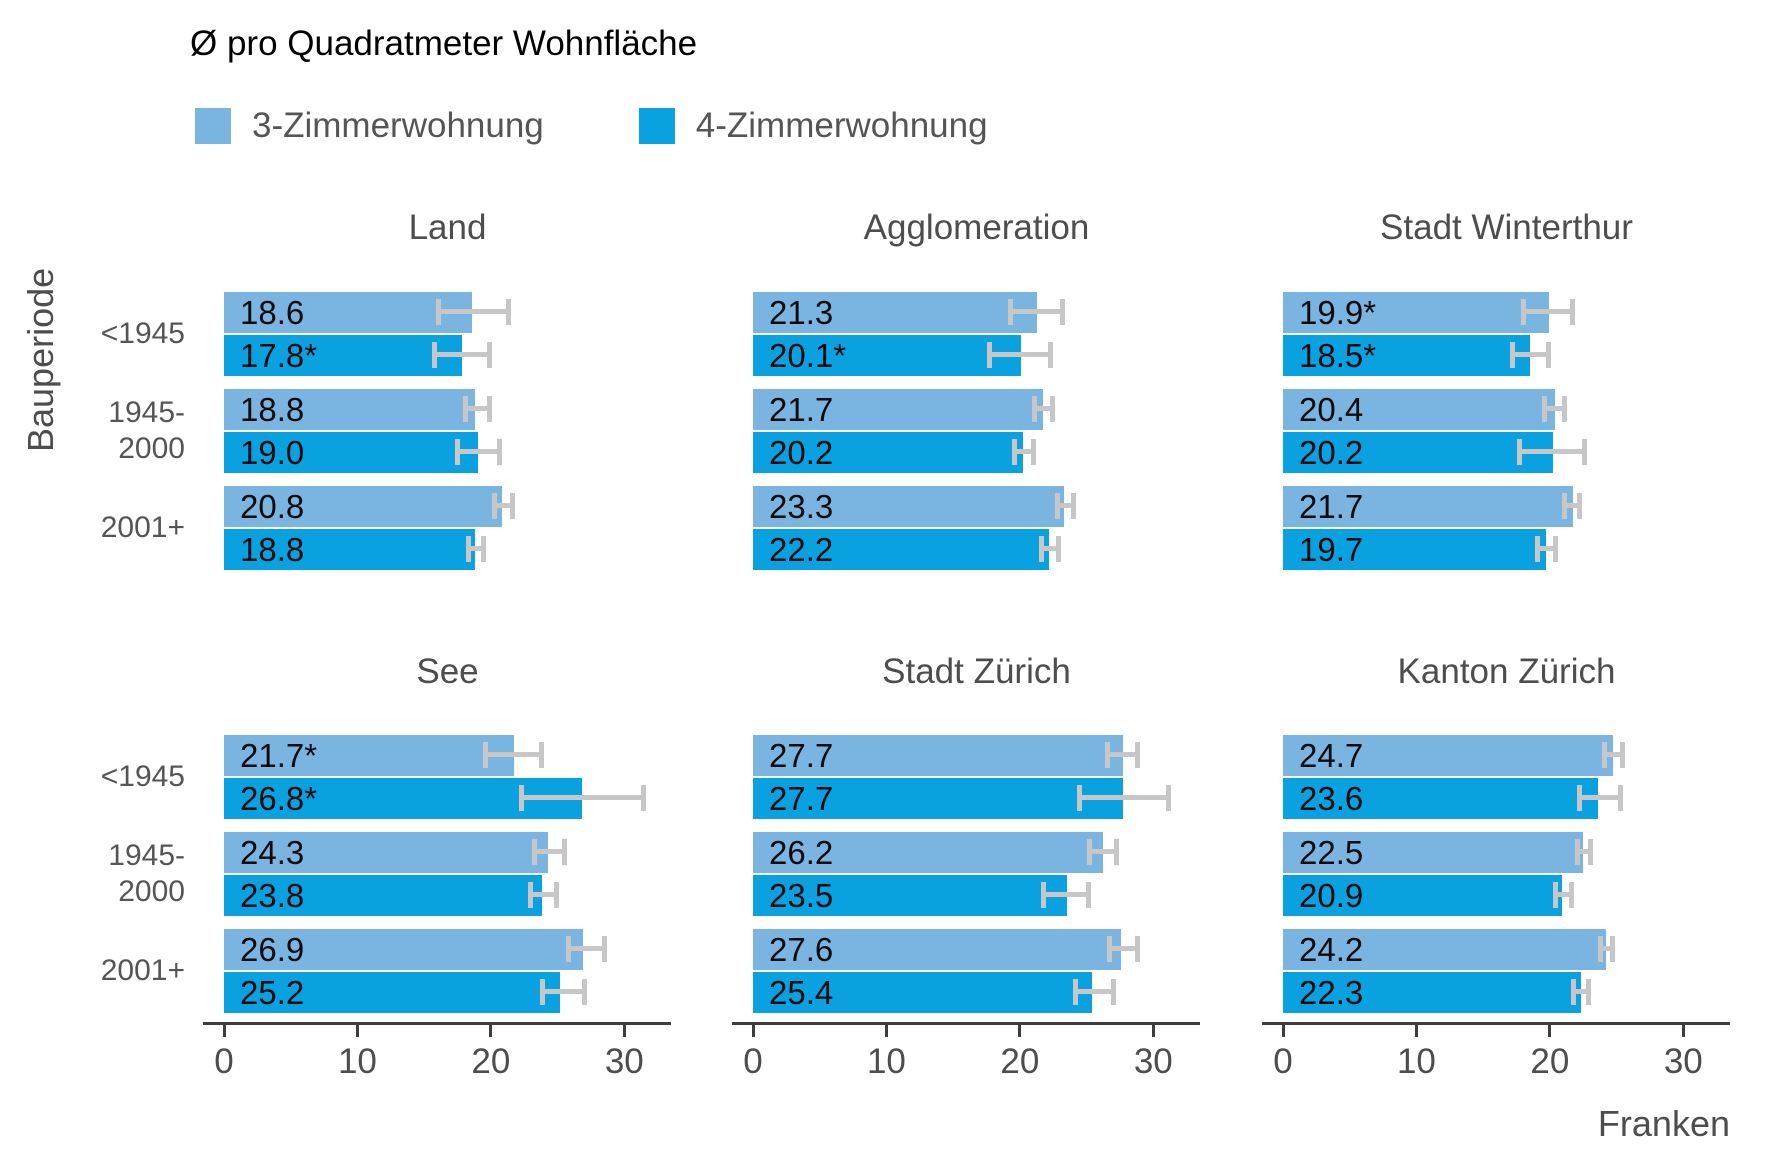 Image resolution: width=1765 pixels, height=1166 pixels. I want to click on x-axis-tick-label: 30, so click(1153, 1061).